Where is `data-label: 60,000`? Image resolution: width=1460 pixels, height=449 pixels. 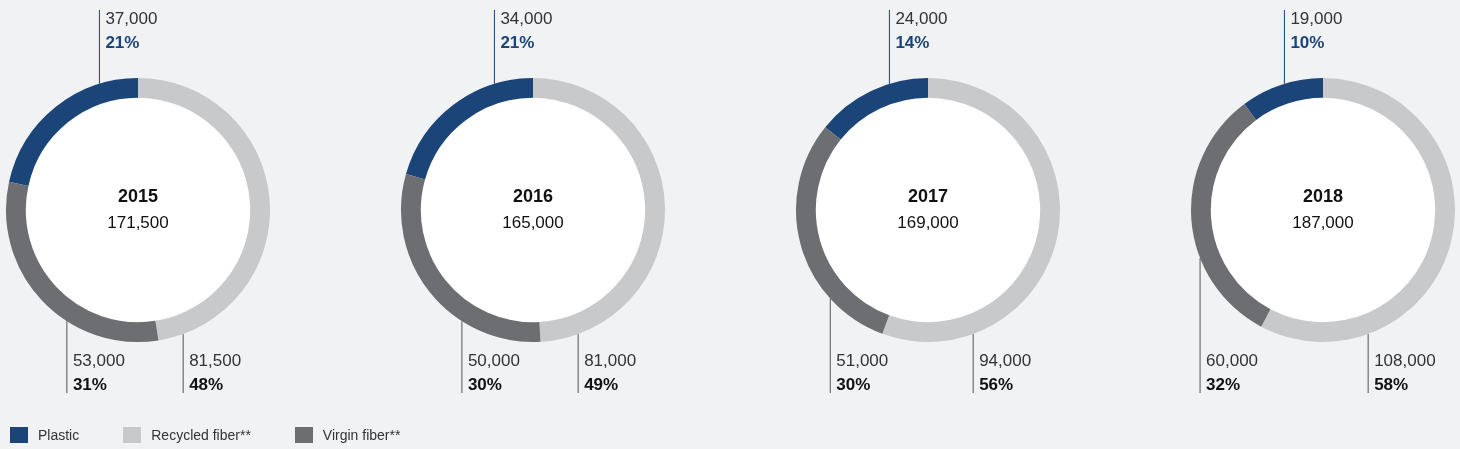
data-label: 60,000 is located at coordinates (1232, 360).